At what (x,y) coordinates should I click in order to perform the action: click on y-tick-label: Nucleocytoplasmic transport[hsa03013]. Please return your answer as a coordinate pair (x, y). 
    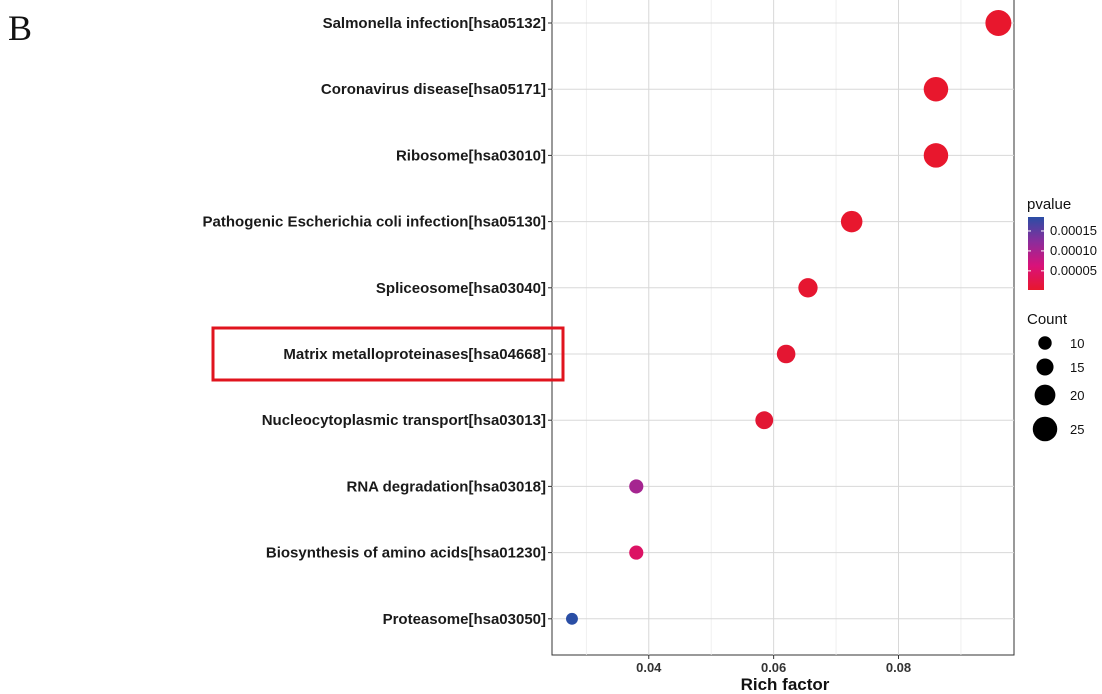
    Looking at the image, I should click on (404, 420).